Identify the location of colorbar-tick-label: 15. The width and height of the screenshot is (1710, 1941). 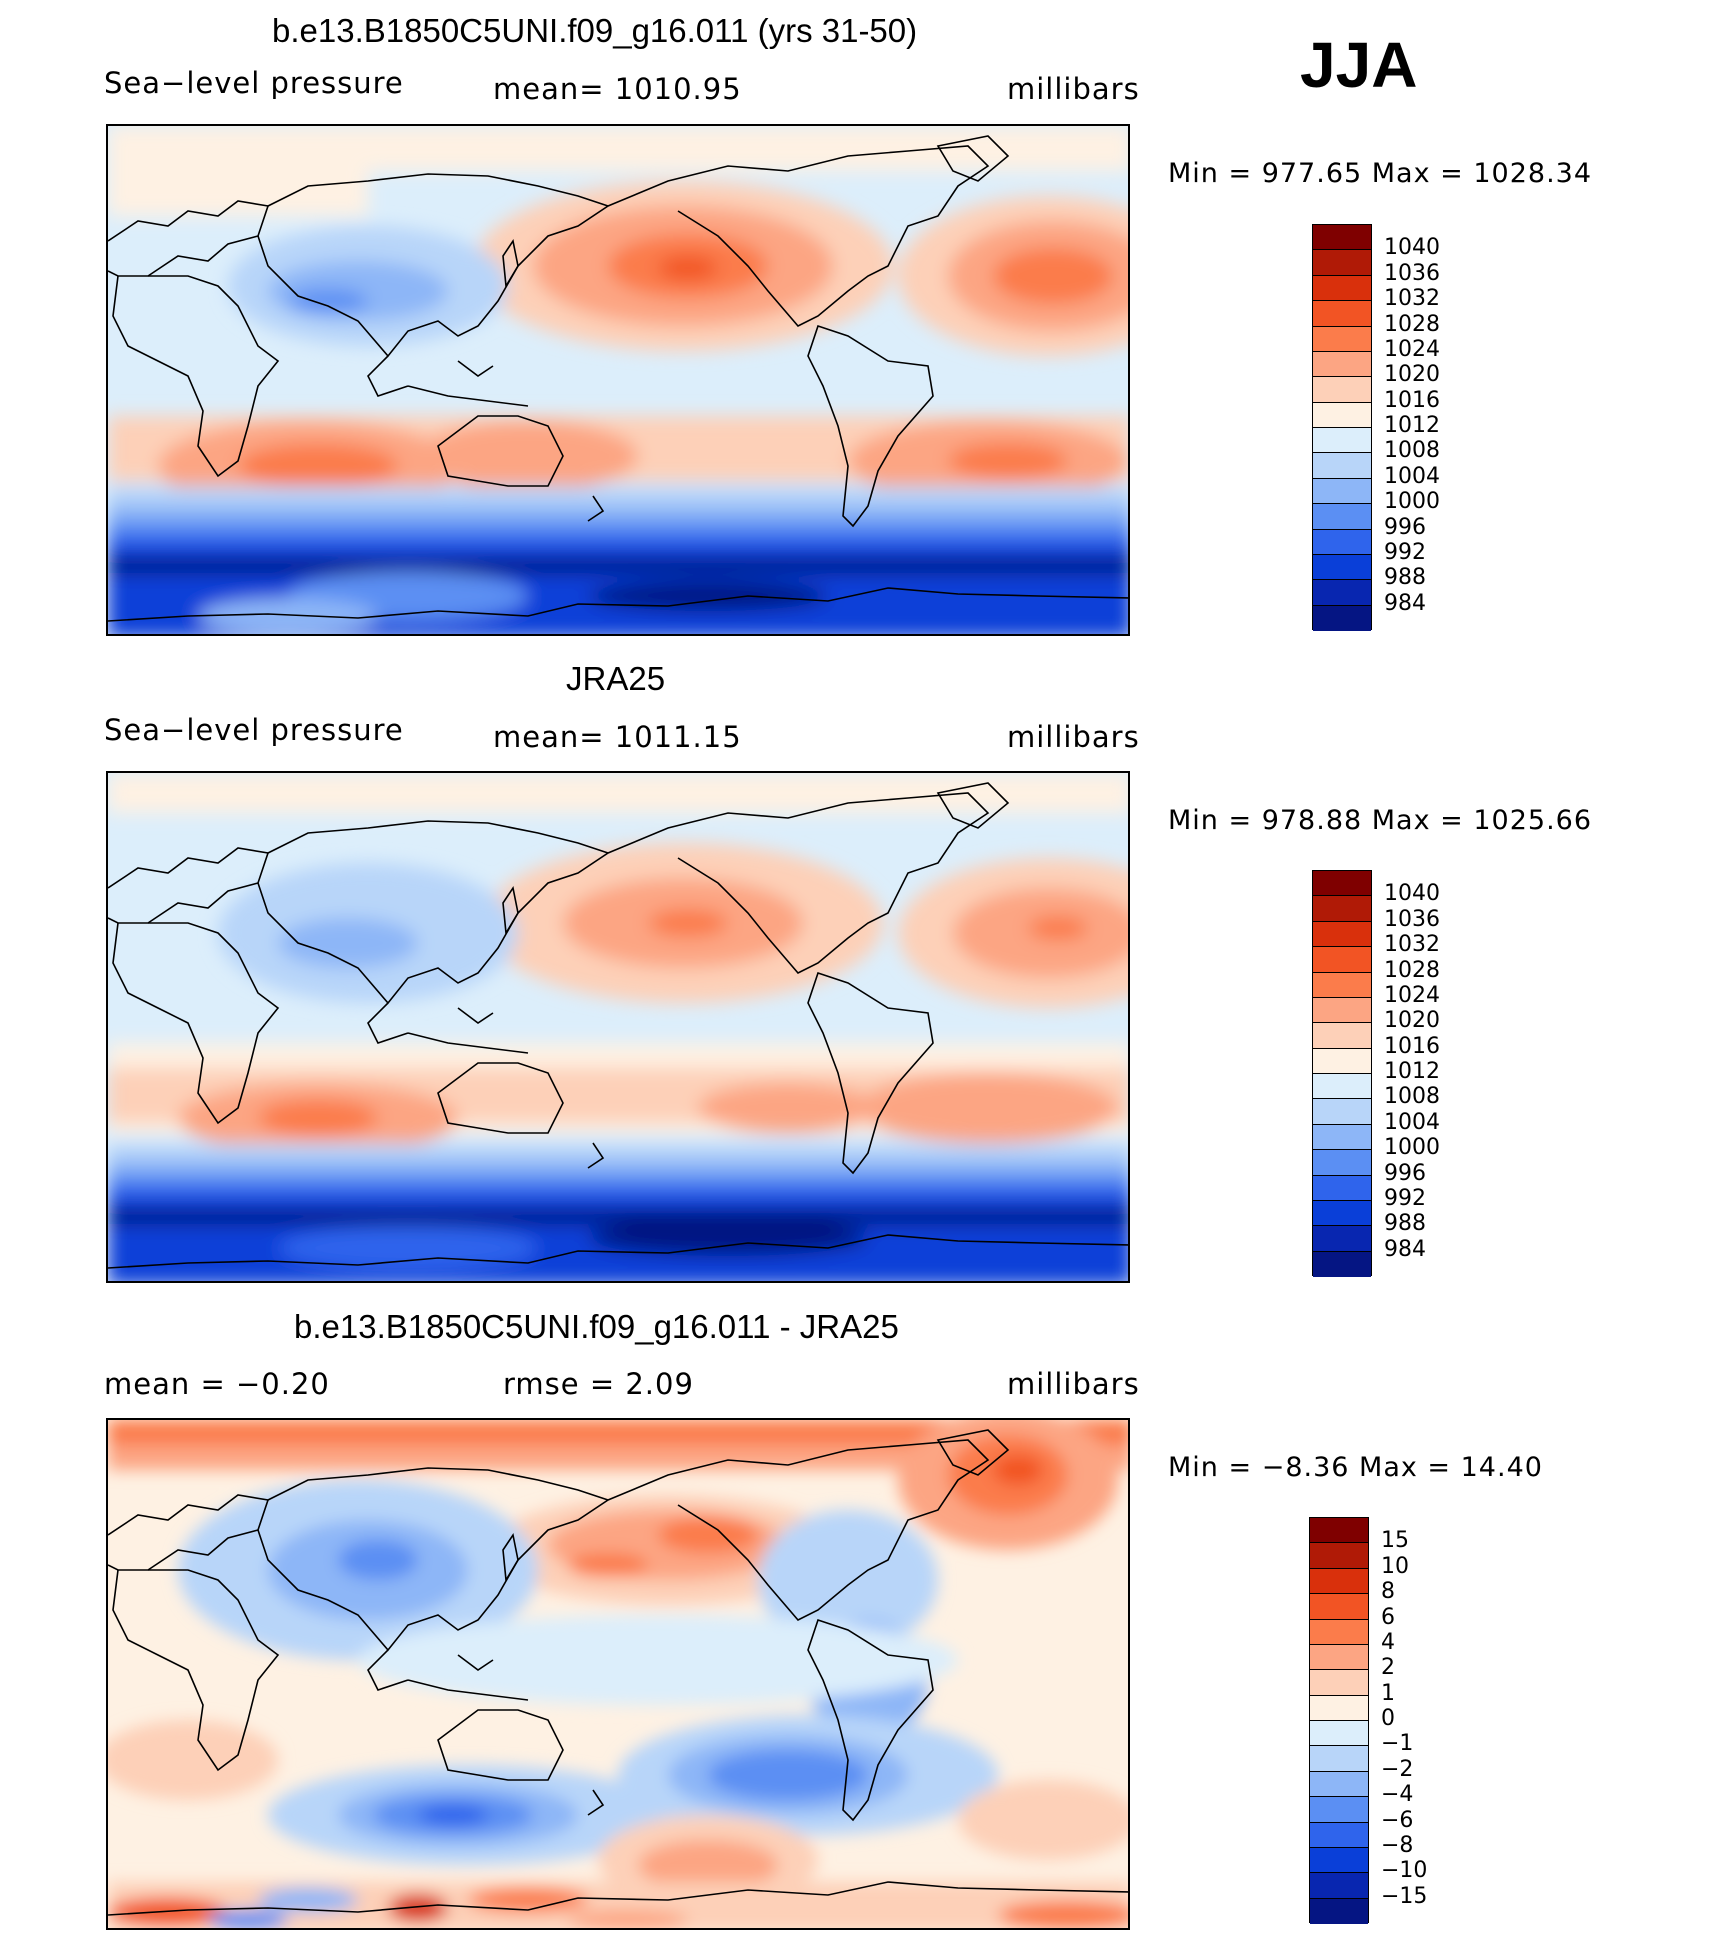
(1395, 1541).